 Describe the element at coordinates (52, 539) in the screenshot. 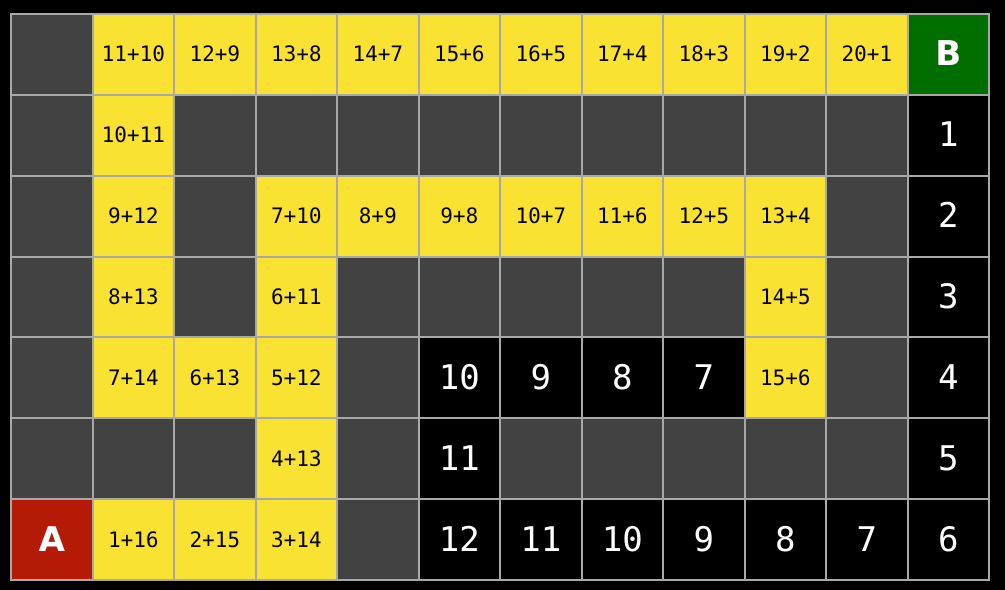

I see `start-cell-a: A` at that location.